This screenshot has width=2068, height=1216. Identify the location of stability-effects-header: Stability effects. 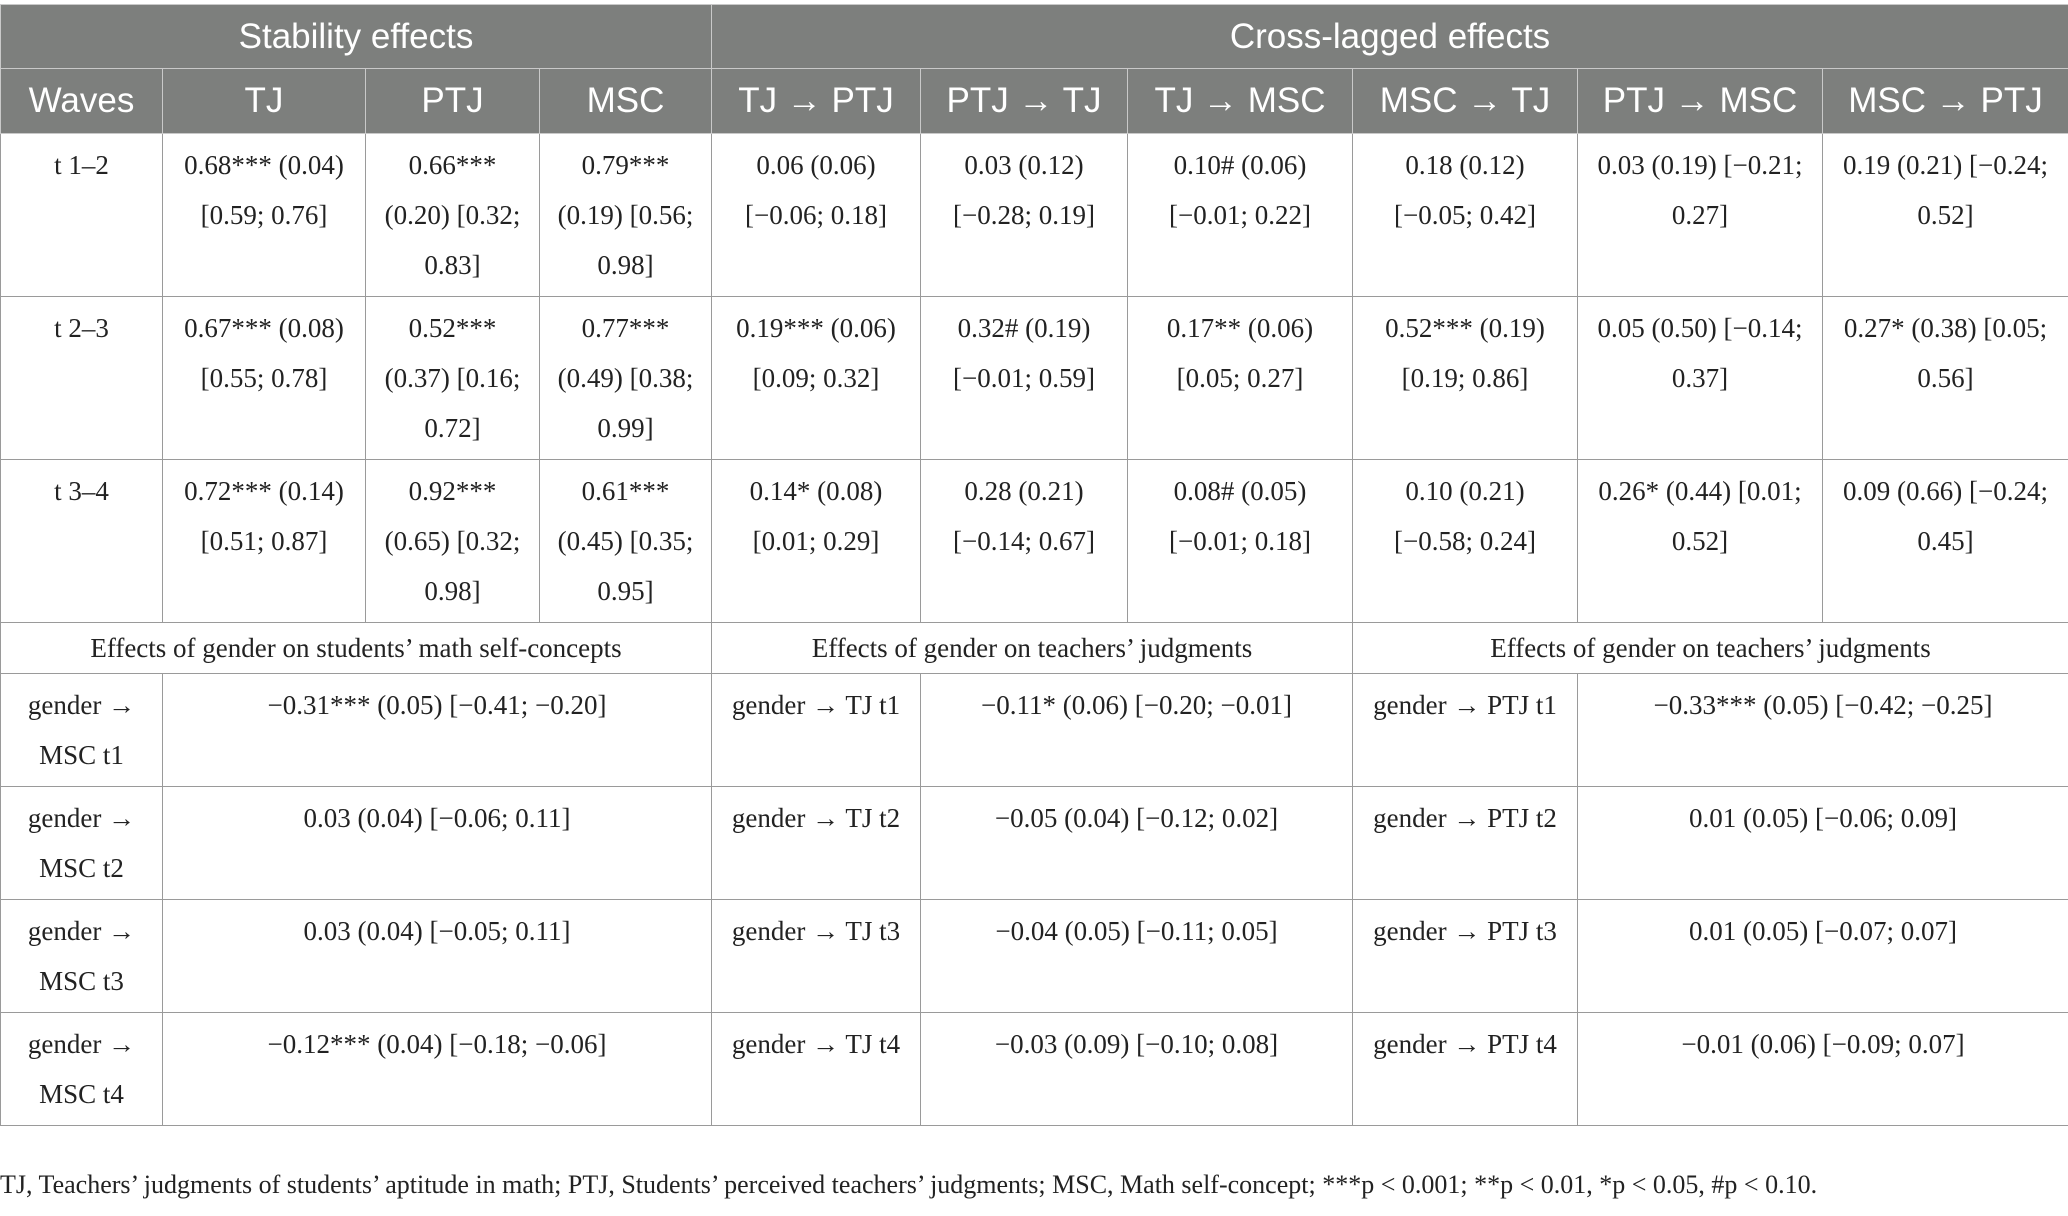
(356, 36).